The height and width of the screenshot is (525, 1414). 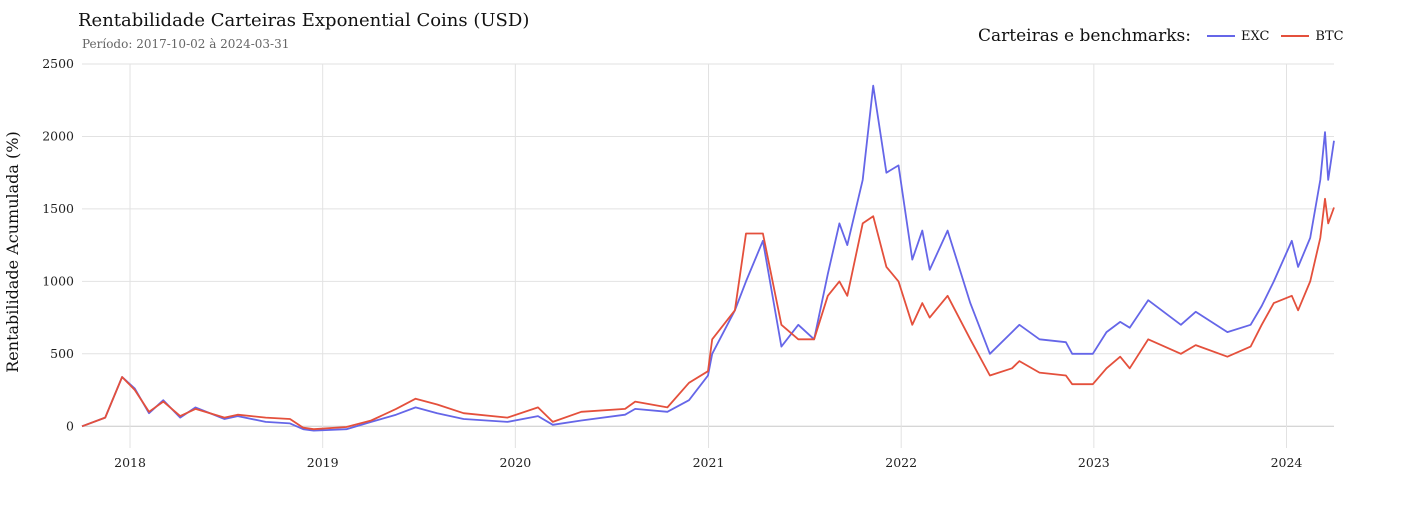 What do you see at coordinates (1295, 36) in the screenshot?
I see `legend-swatch-btc` at bounding box center [1295, 36].